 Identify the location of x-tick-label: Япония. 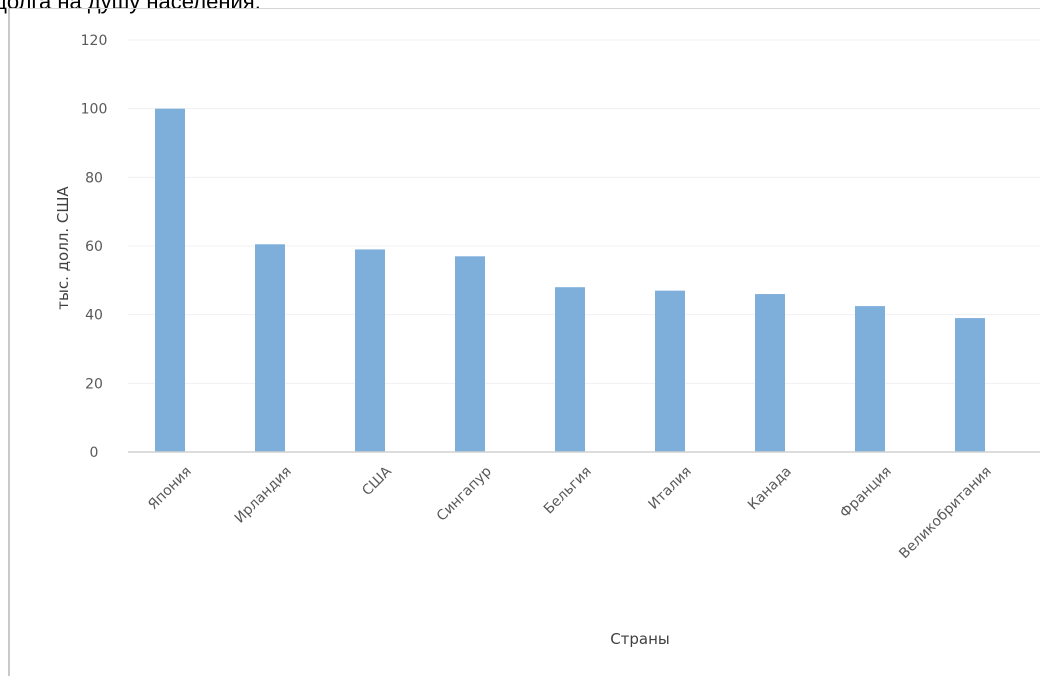
(170, 489).